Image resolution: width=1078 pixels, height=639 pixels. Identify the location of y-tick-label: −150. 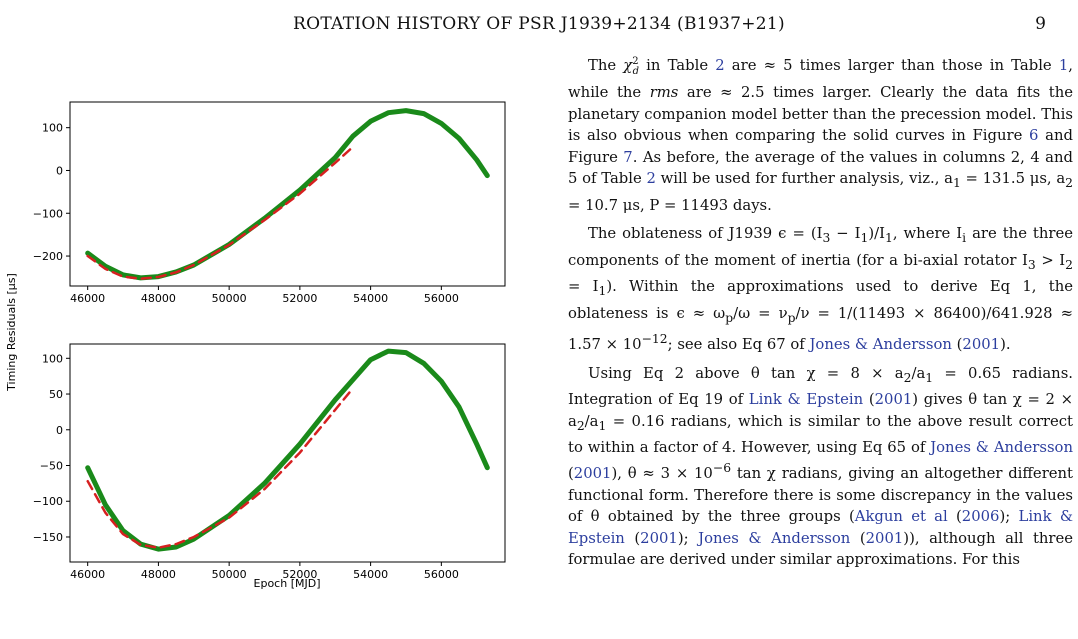
(48, 537).